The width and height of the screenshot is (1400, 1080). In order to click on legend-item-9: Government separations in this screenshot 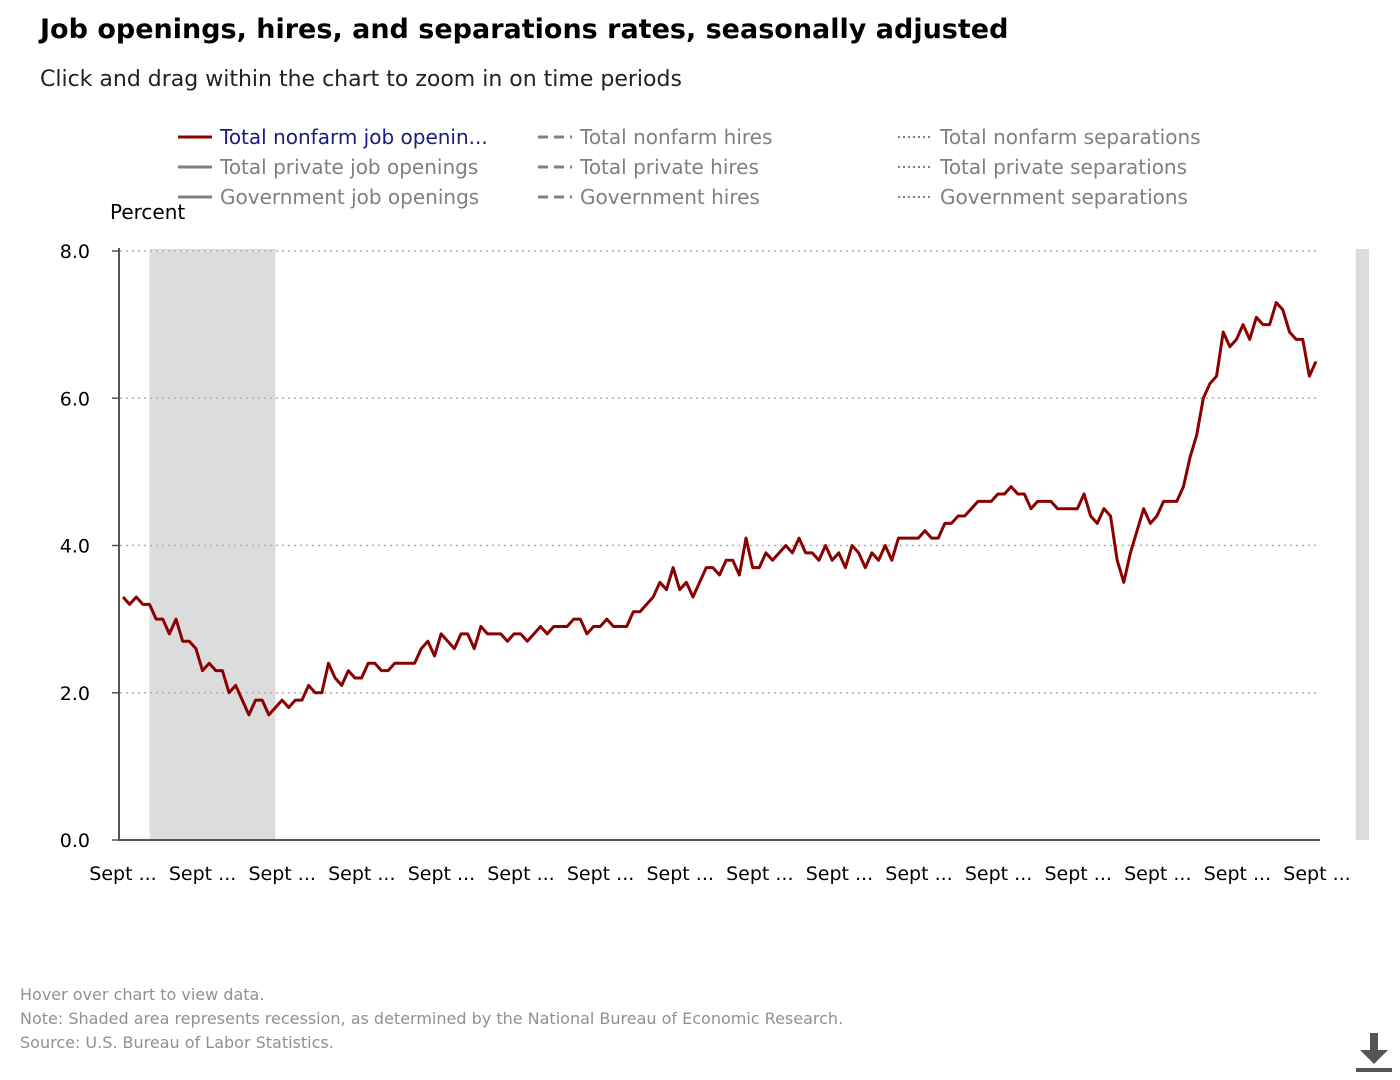, I will do `click(1043, 197)`.